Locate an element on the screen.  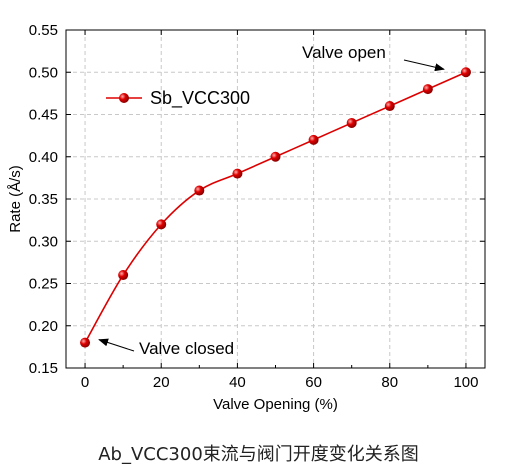
x-axis-label: Valve Opening (%) is located at coordinates (275, 404).